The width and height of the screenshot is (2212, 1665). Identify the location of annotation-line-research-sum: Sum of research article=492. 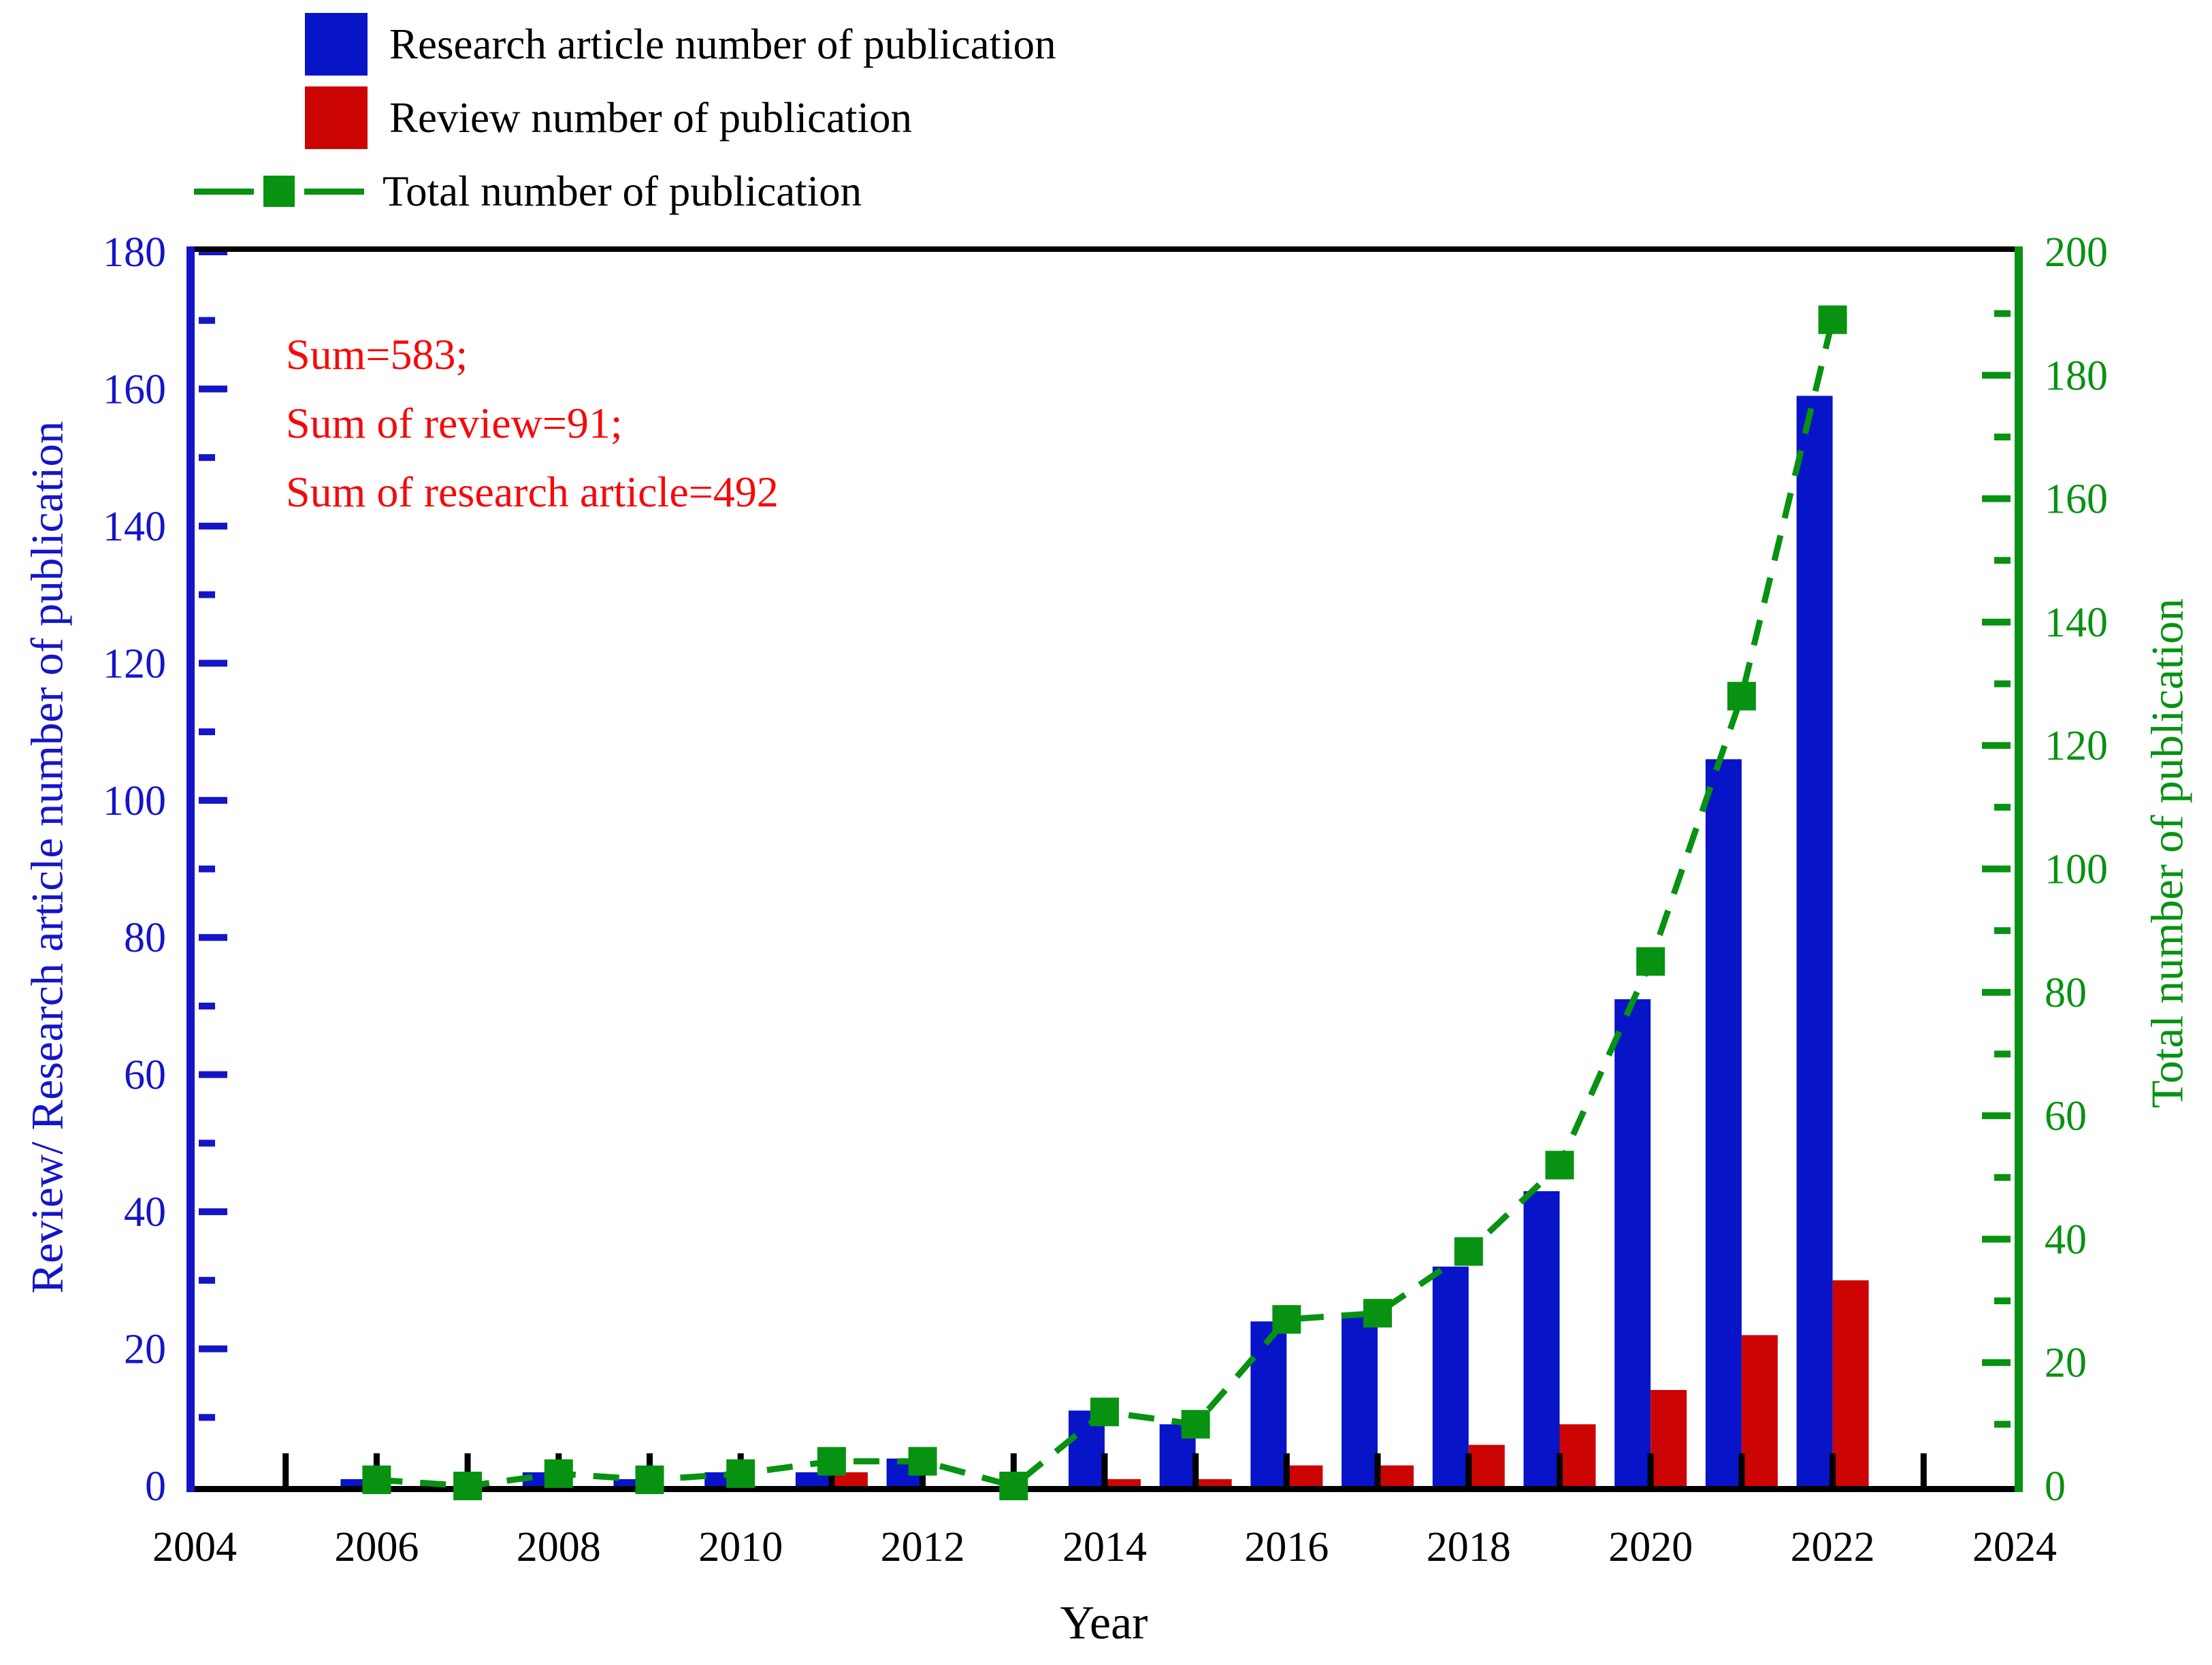
(532, 492).